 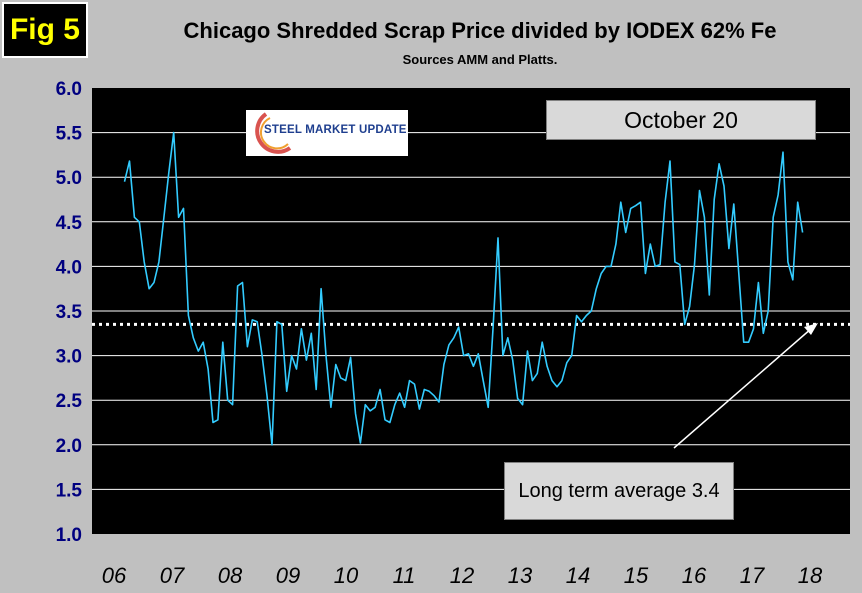 What do you see at coordinates (69, 446) in the screenshot?
I see `y-tick-label: 2.0` at bounding box center [69, 446].